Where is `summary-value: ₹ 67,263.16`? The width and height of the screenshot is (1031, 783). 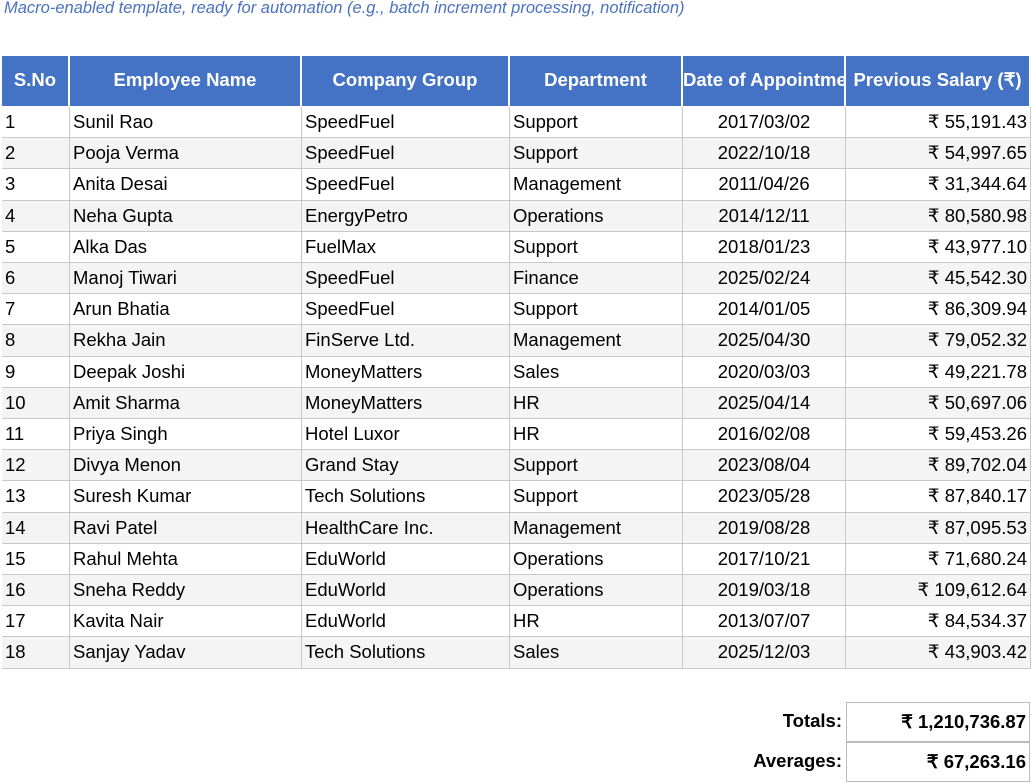
summary-value: ₹ 67,263.16 is located at coordinates (938, 762).